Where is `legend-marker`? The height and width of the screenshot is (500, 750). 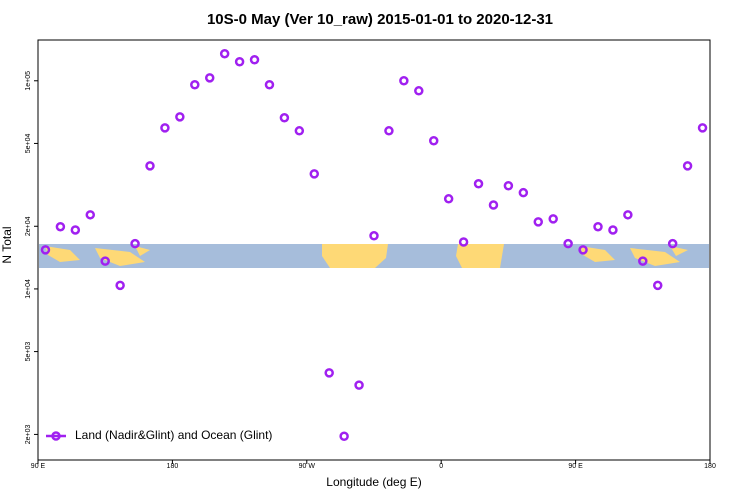 legend-marker is located at coordinates (56, 436).